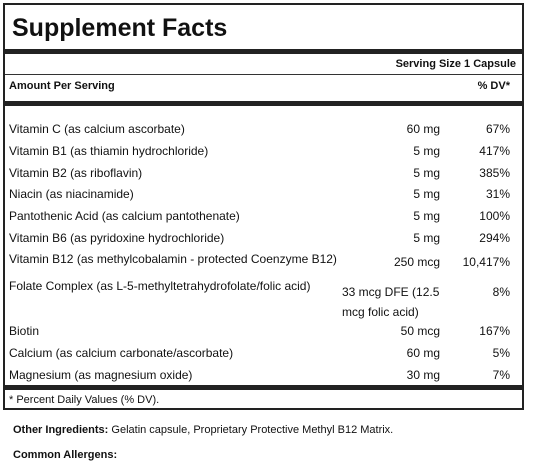 The height and width of the screenshot is (463, 533). Describe the element at coordinates (24, 331) in the screenshot. I see `nutrient-name: Biotin` at that location.